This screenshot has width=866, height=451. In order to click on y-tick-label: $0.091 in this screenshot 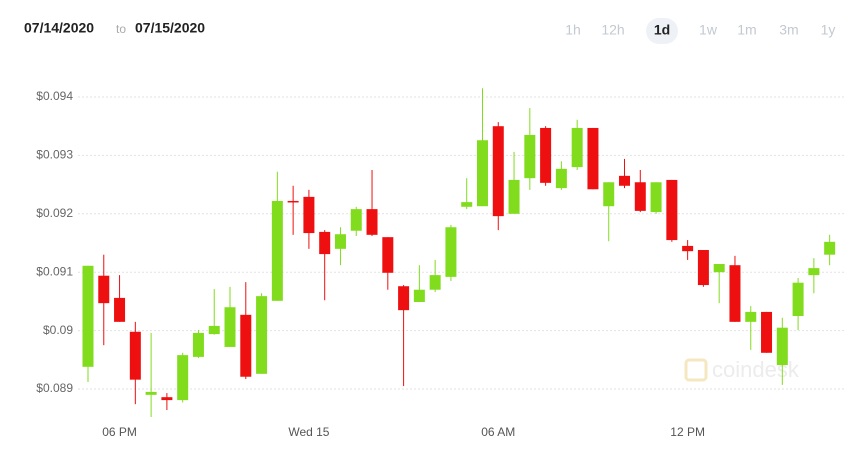, I will do `click(54, 271)`.